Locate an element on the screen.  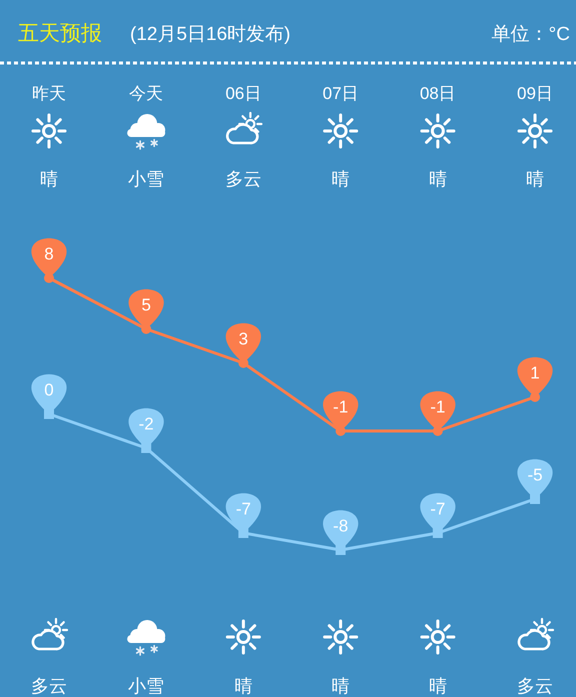
x-tick-label: 今天 is located at coordinates (146, 93).